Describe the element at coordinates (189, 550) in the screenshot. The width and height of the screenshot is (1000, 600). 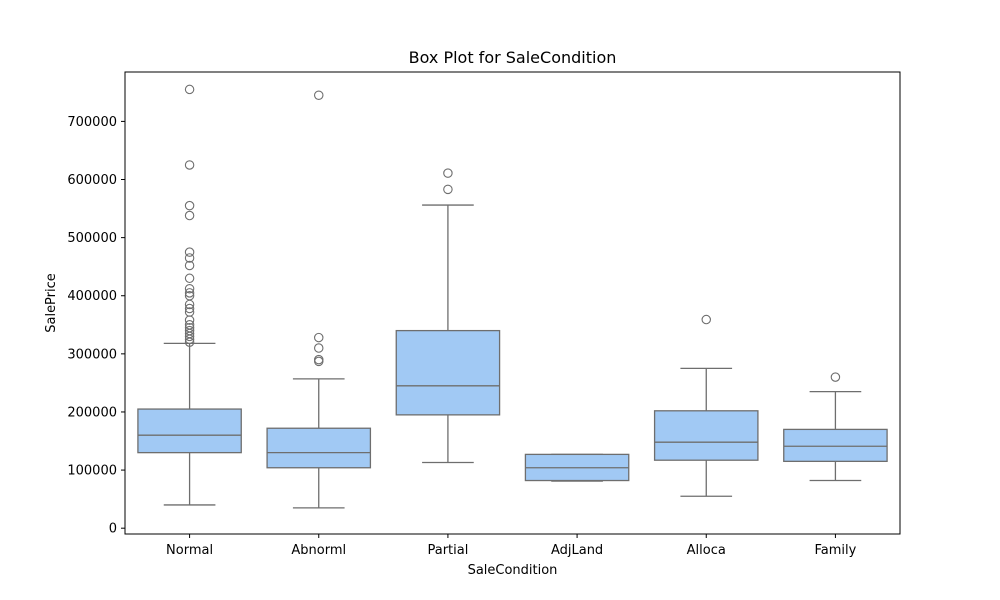
I see `x-tick-label: Normal` at that location.